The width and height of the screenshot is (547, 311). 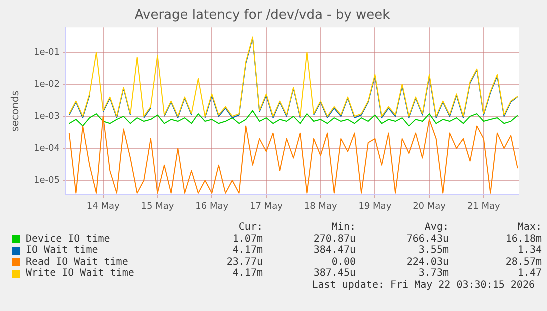 I want to click on y-tick-label: 1e-04, so click(x=47, y=149).